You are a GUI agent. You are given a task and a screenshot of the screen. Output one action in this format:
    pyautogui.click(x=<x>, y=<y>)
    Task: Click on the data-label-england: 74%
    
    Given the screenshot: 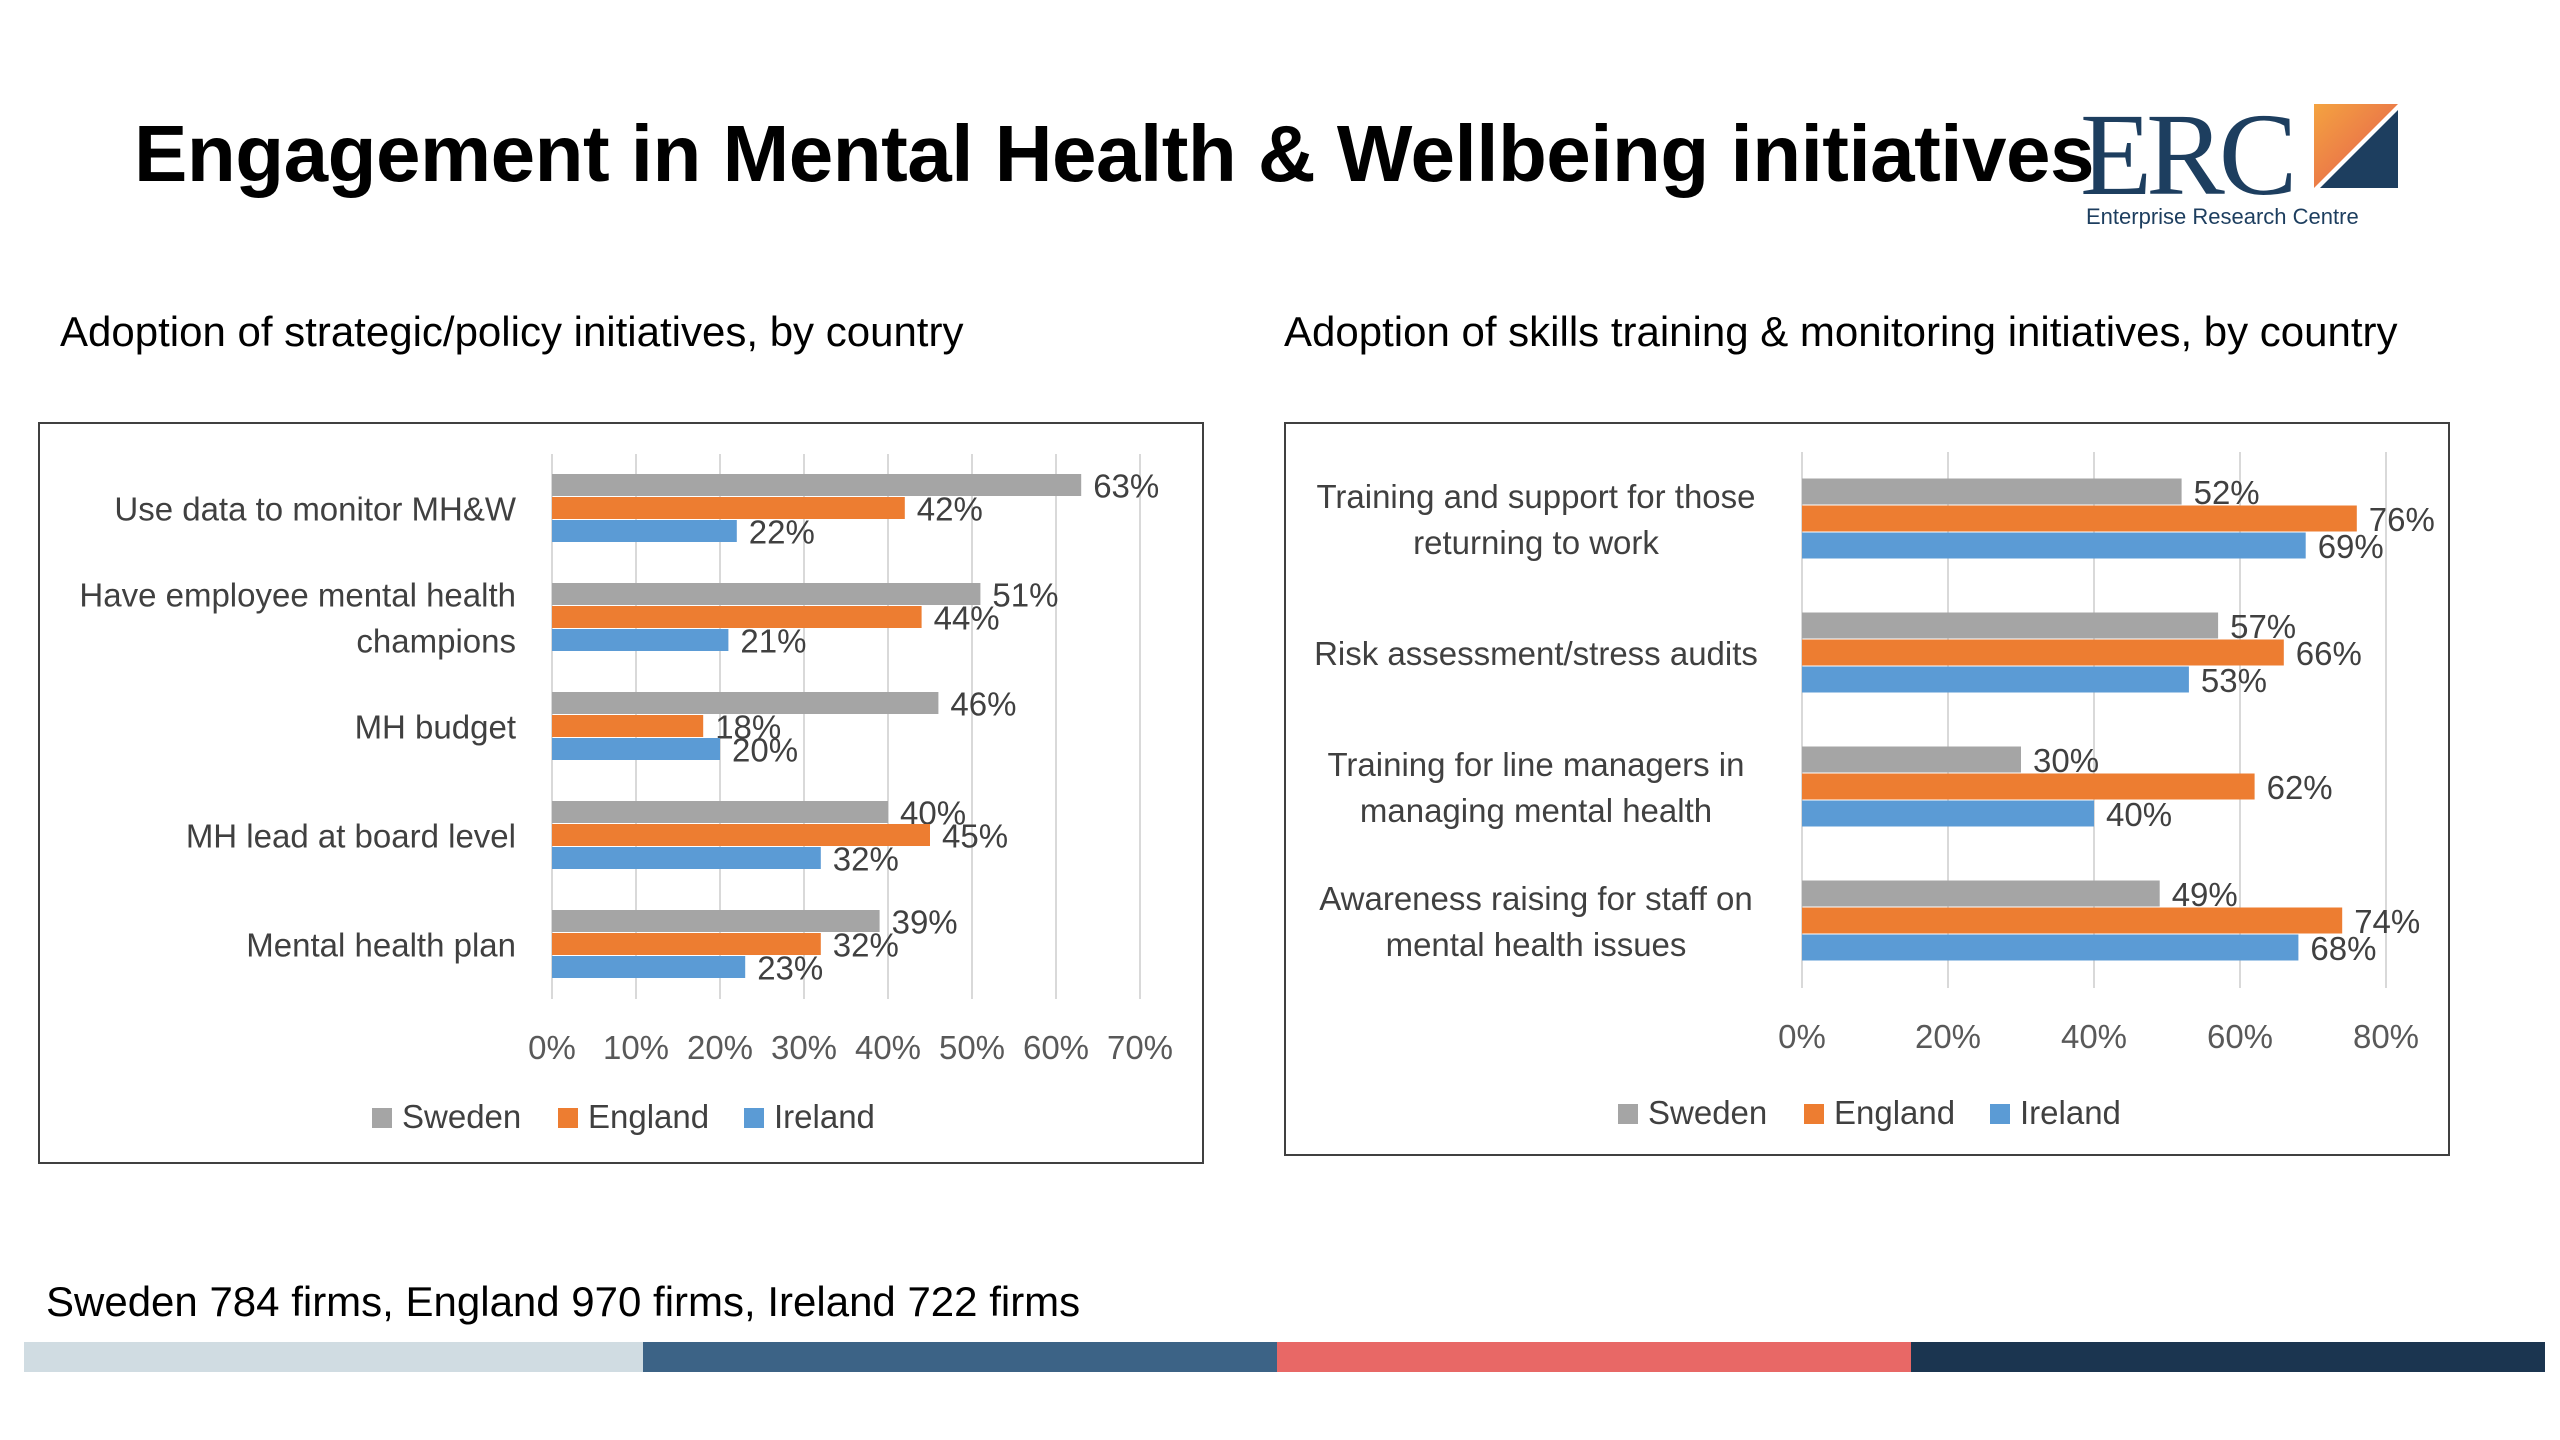 What is the action you would take?
    pyautogui.click(x=2387, y=921)
    